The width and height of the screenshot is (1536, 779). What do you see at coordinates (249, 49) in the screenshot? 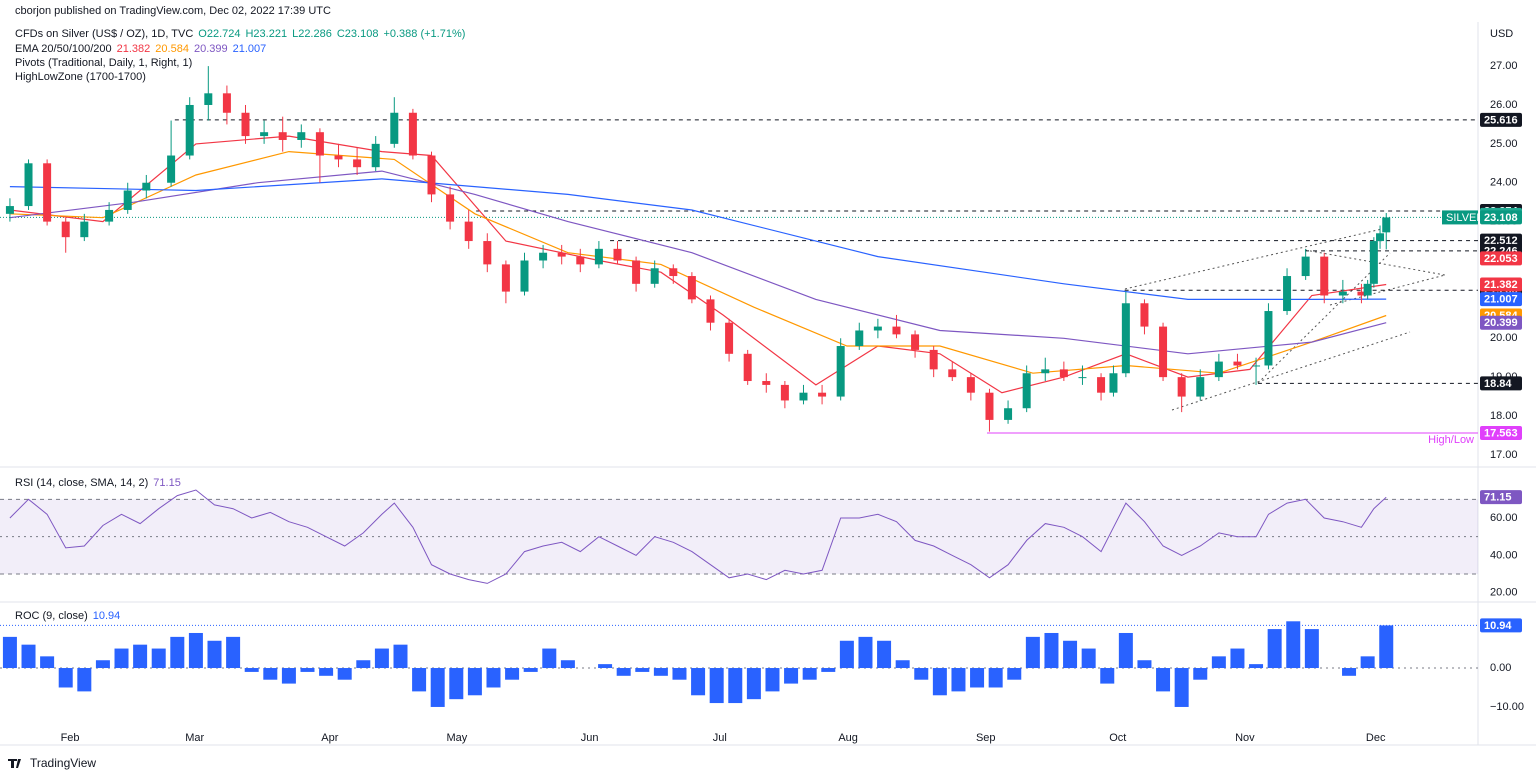
I see `ema-value: 21.007` at bounding box center [249, 49].